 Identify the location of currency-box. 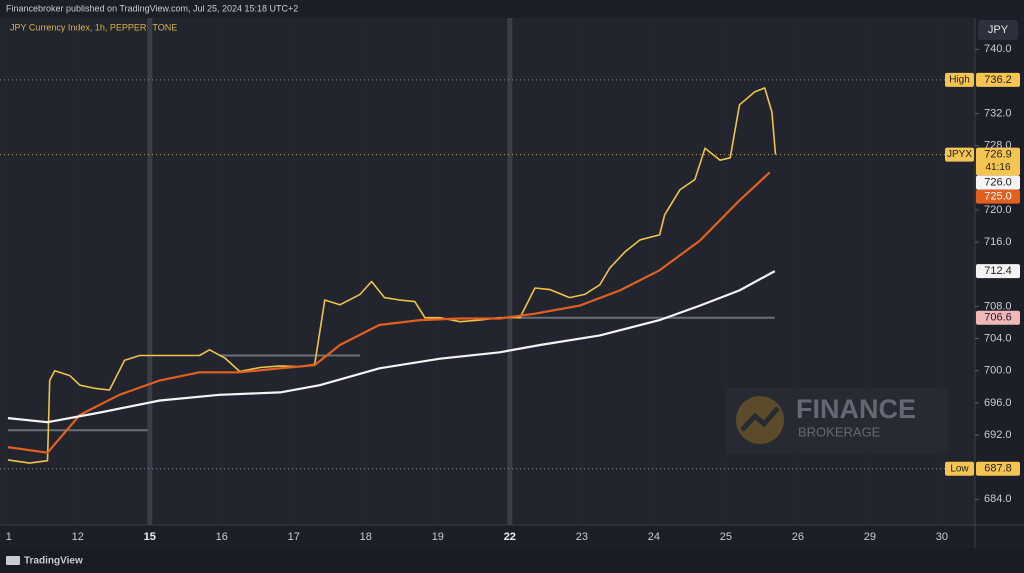
(998, 30).